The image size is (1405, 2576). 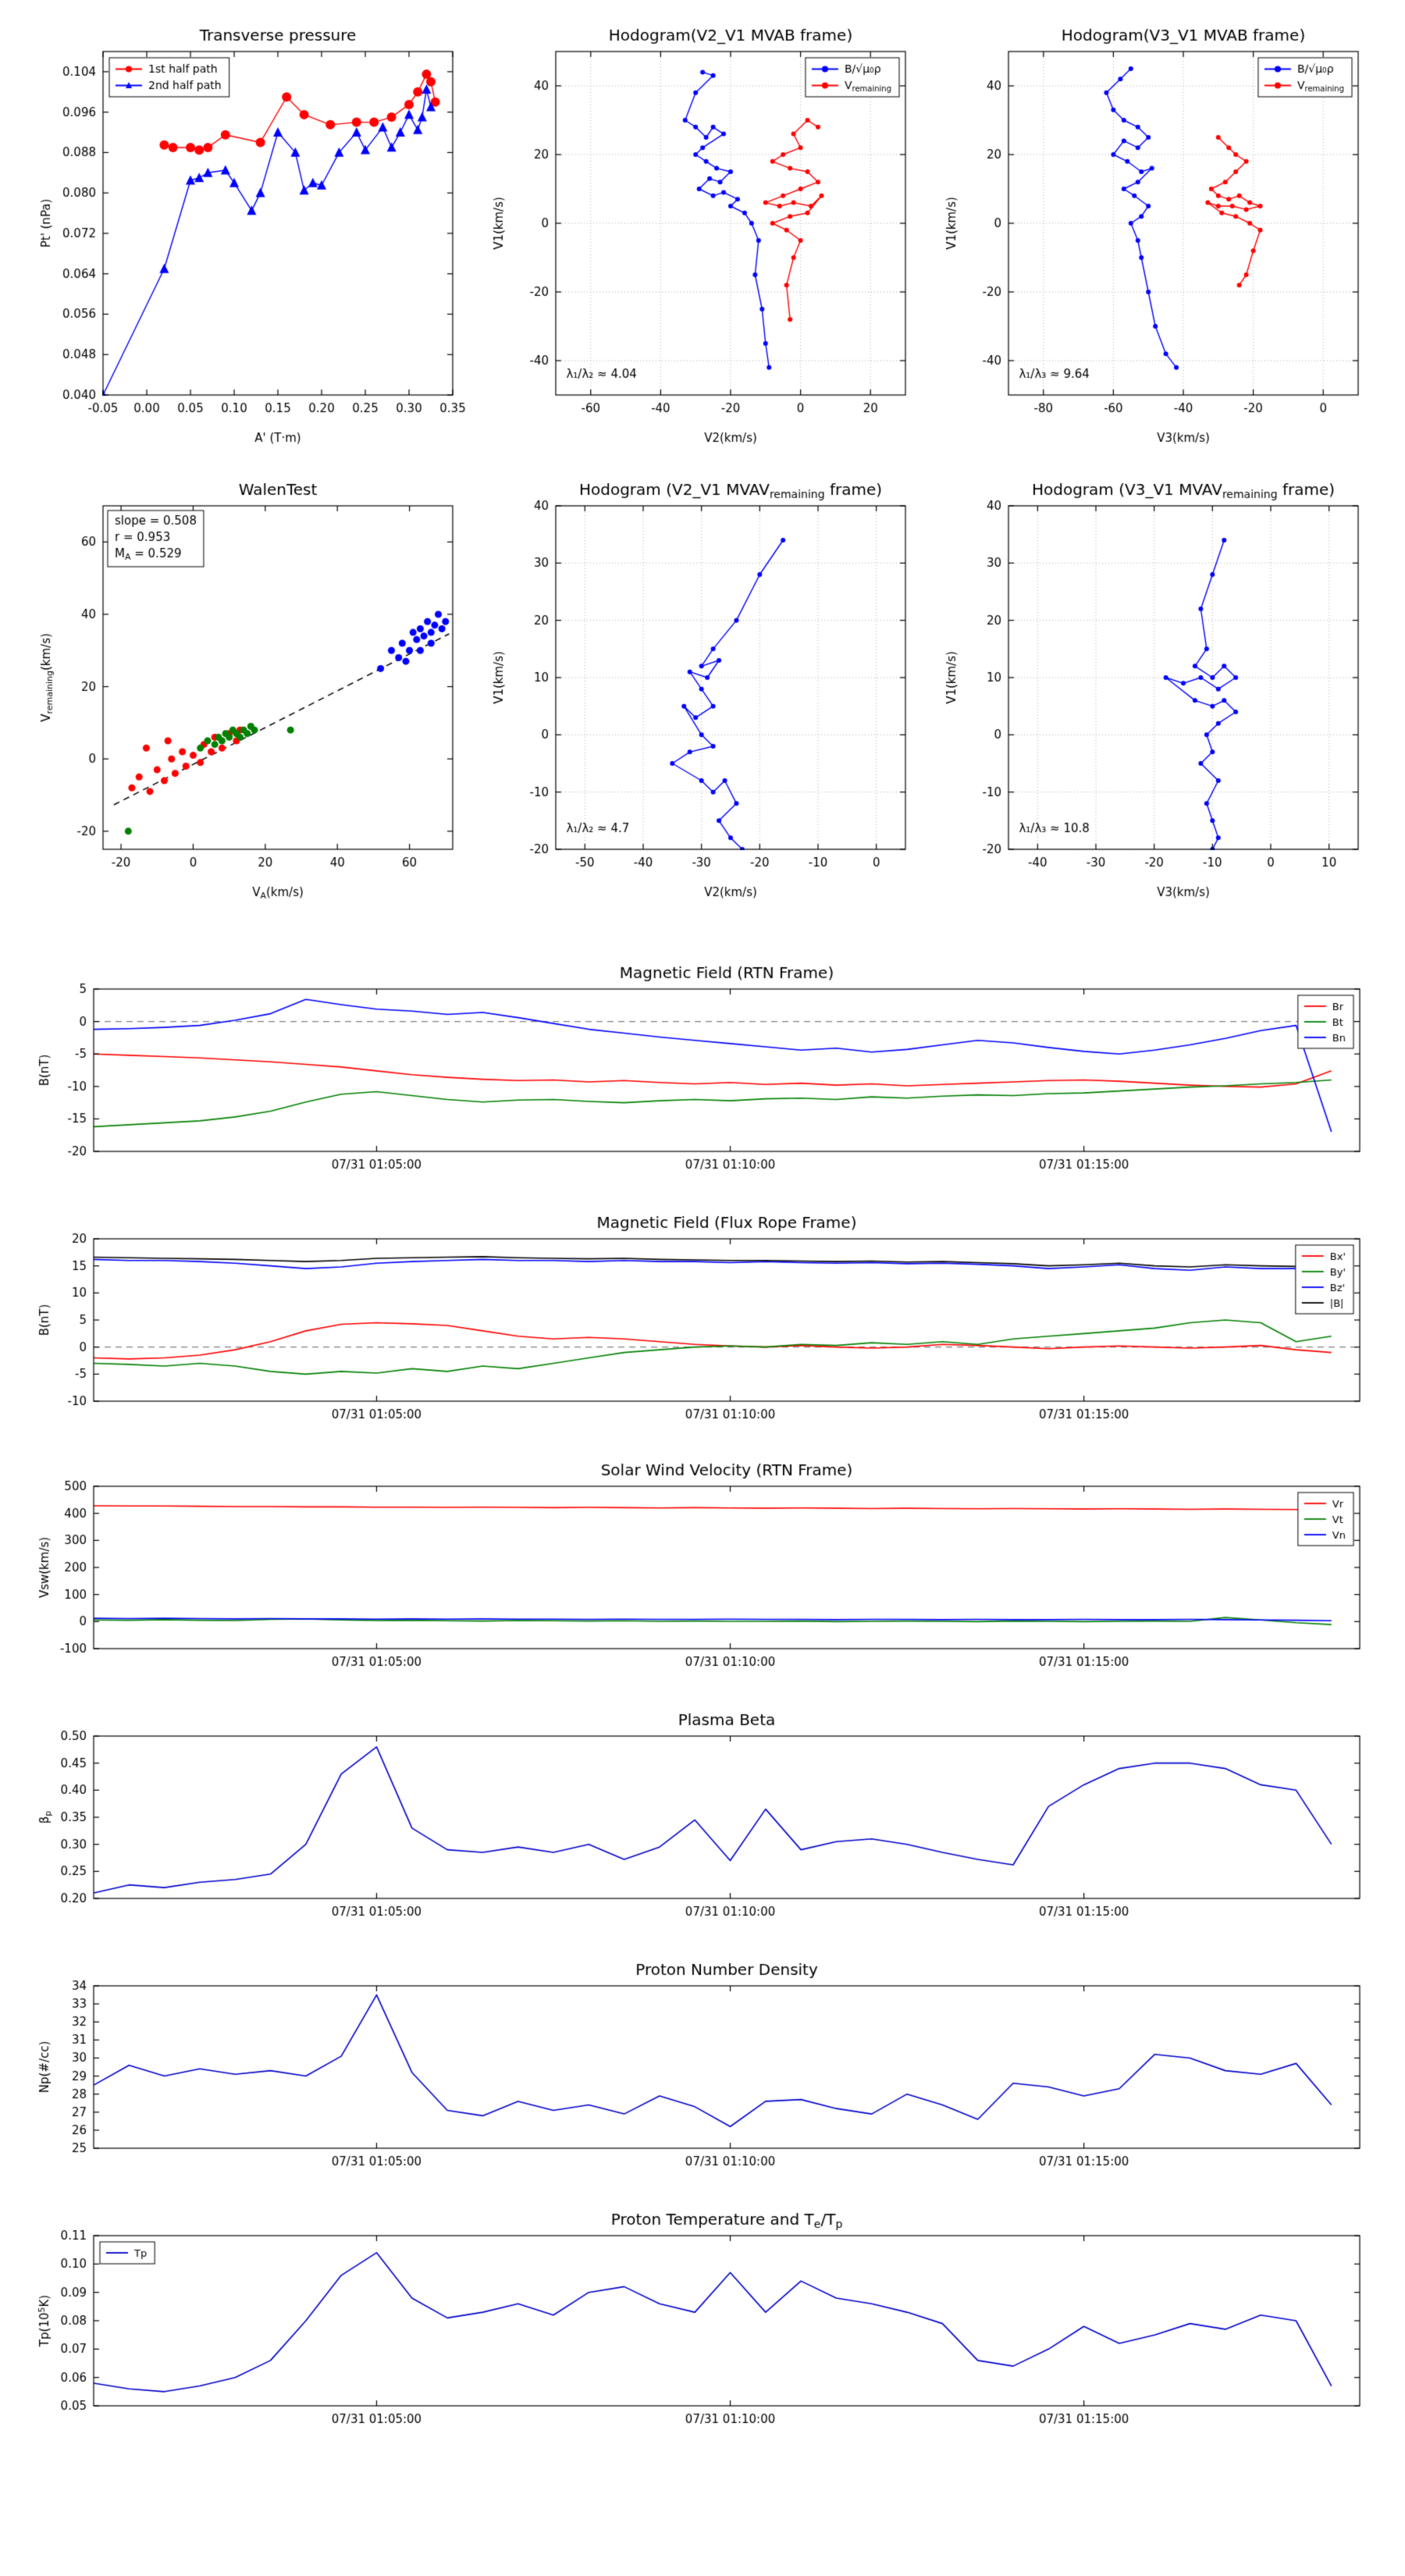 I want to click on plot-hodogram-v2v1-mvav, so click(x=703, y=687).